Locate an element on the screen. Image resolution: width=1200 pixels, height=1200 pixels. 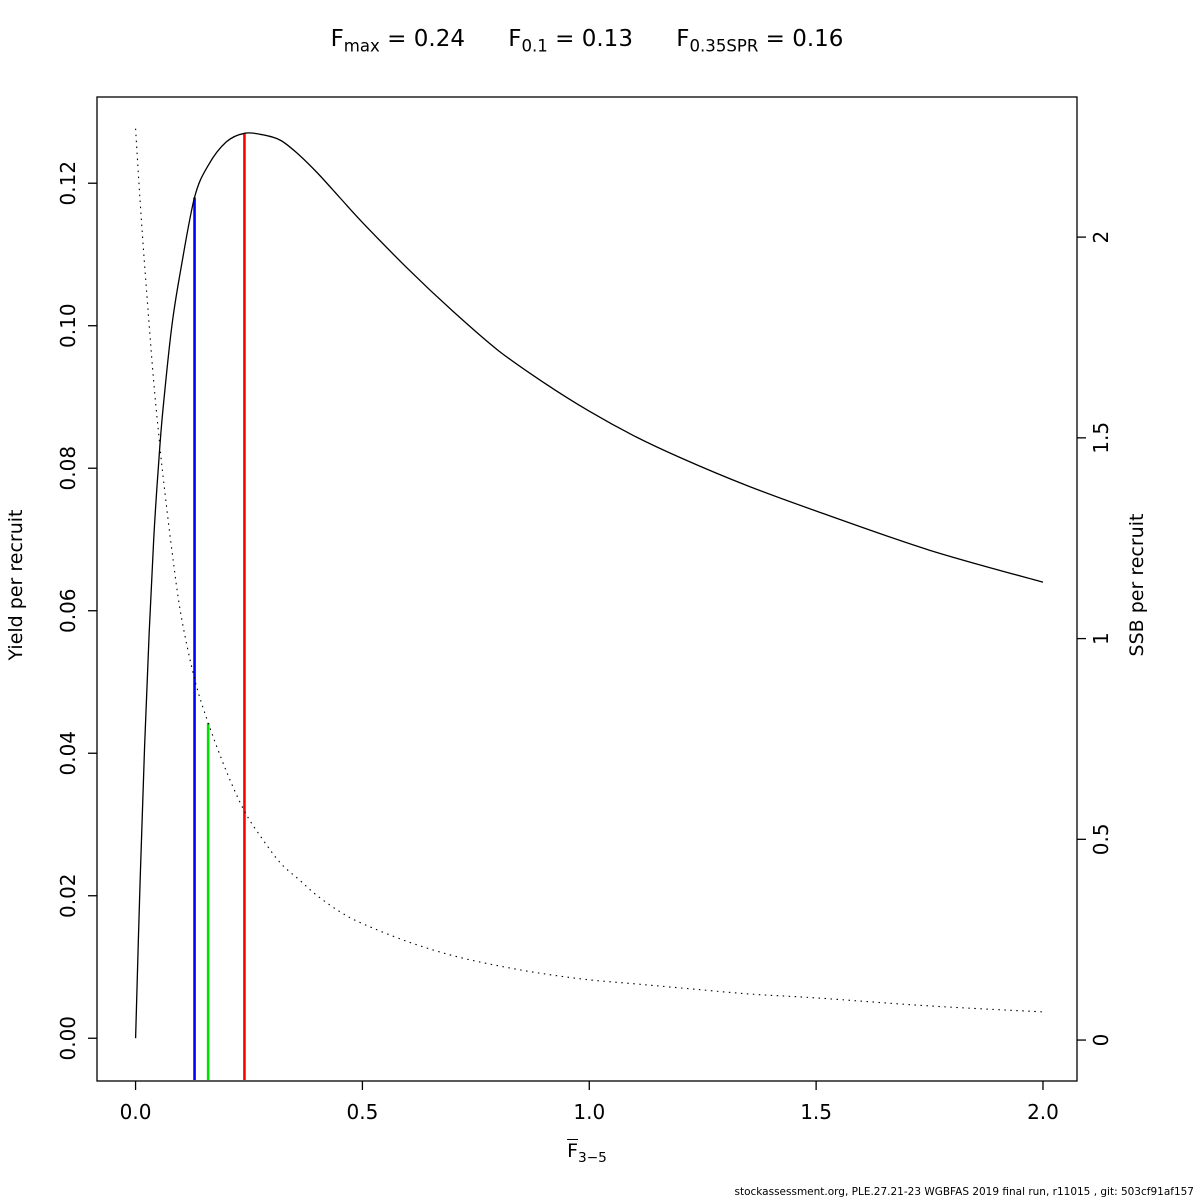
fmax-symbol: F is located at coordinates (337, 39).